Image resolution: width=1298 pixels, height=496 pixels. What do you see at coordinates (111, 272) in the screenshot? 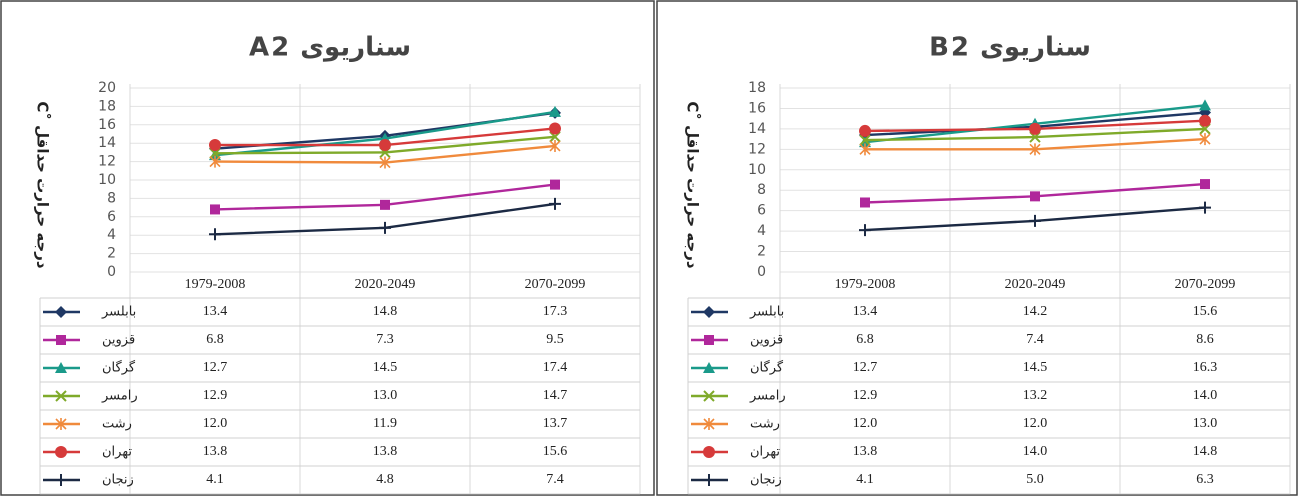
I see `y-tick-label: 0` at bounding box center [111, 272].